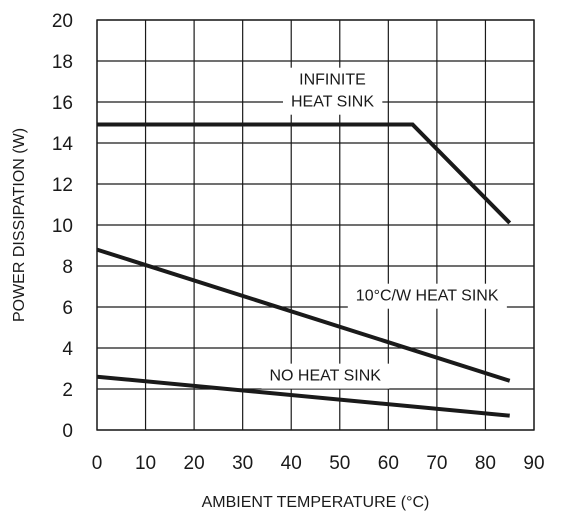  What do you see at coordinates (332, 102) in the screenshot?
I see `annotation-text: HEAT SINK` at bounding box center [332, 102].